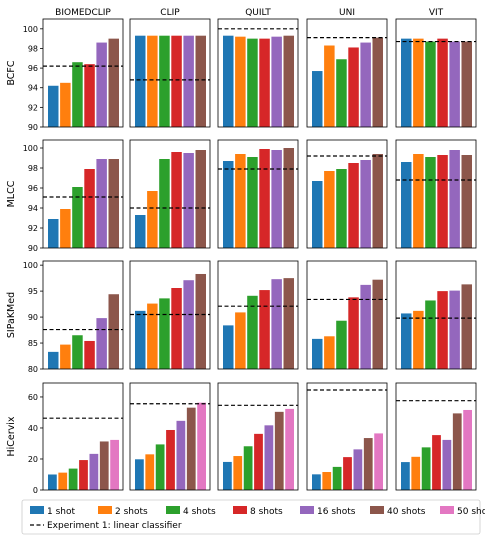 The image size is (485, 541). Describe the element at coordinates (377, 510) in the screenshot. I see `legend-swatch-40-shots` at that location.